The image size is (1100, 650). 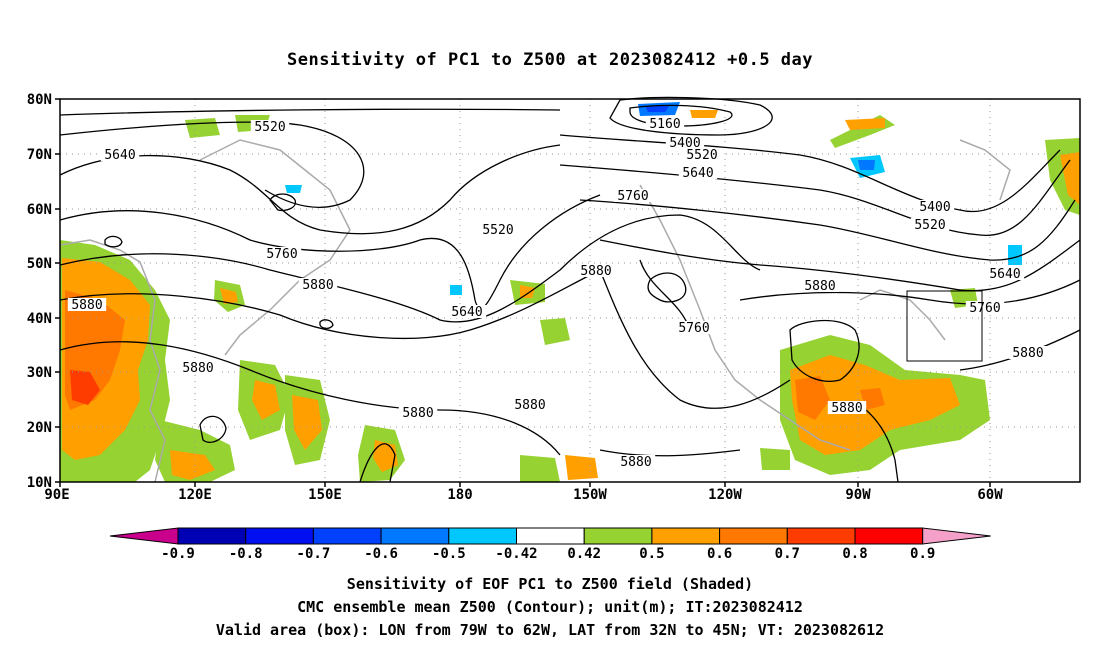 What do you see at coordinates (787, 554) in the screenshot?
I see `colorbar-tick-label: 0.7` at bounding box center [787, 554].